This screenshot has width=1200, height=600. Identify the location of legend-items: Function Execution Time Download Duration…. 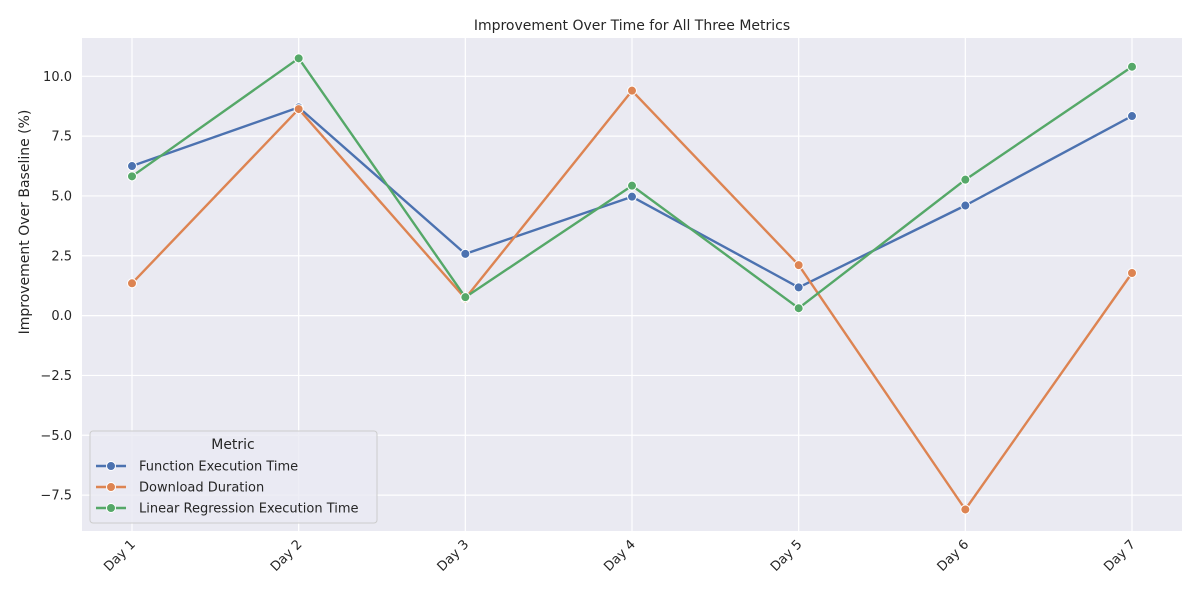
(227, 488).